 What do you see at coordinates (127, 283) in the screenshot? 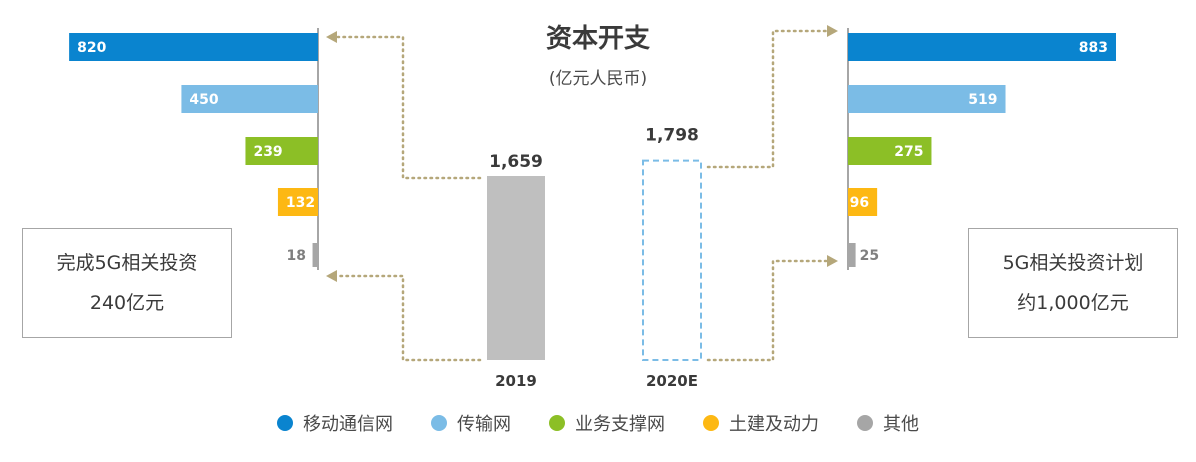
I see `note-left: 完成5G相关投资 240亿元` at bounding box center [127, 283].